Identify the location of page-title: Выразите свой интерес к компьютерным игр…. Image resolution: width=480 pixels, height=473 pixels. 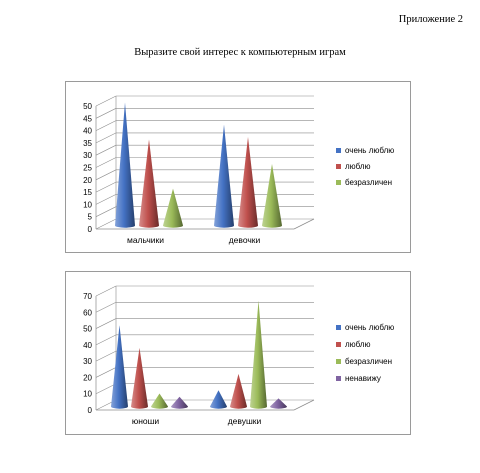
(240, 52).